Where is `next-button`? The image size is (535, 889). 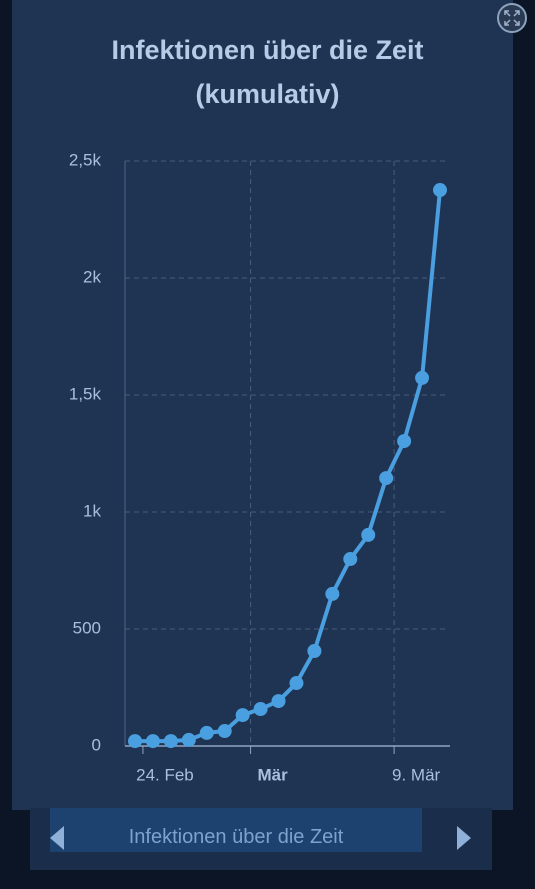
next-button is located at coordinates (464, 838).